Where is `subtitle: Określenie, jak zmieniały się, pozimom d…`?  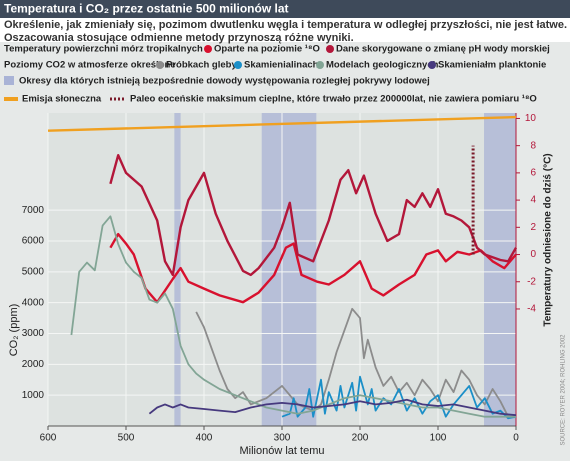
subtitle: Określenie, jak zmieniały się, pozimom d… is located at coordinates (285, 25).